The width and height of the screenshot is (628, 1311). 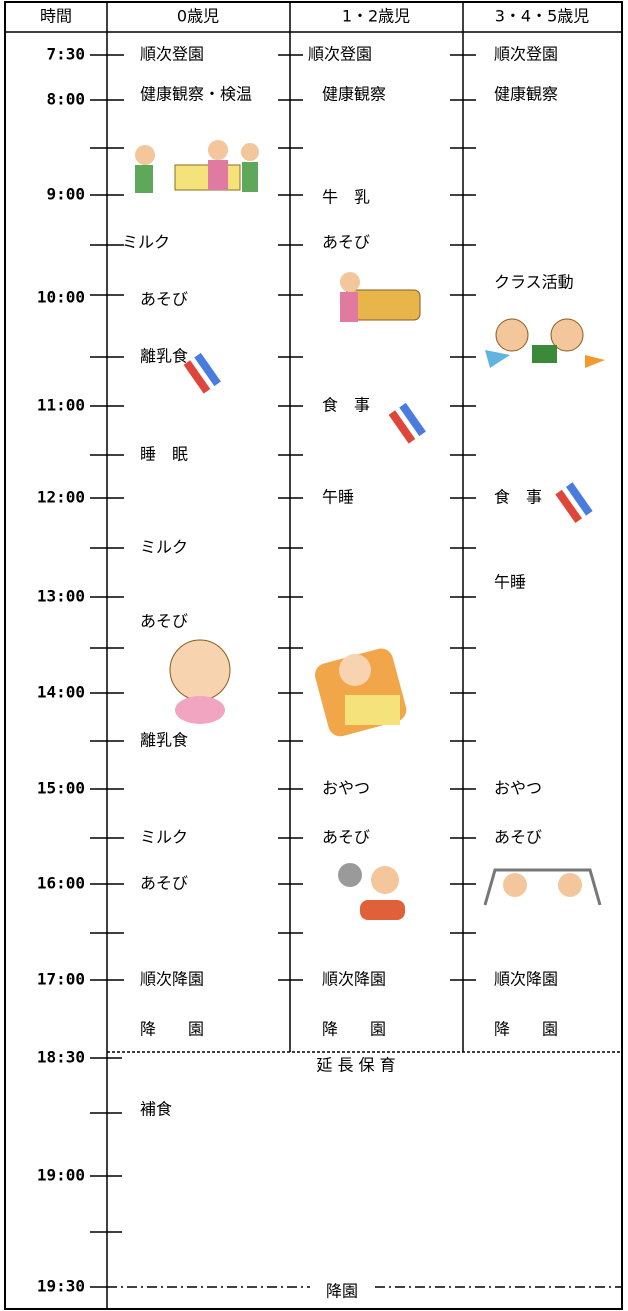 What do you see at coordinates (56, 16) in the screenshot?
I see `header-cell: 時間` at bounding box center [56, 16].